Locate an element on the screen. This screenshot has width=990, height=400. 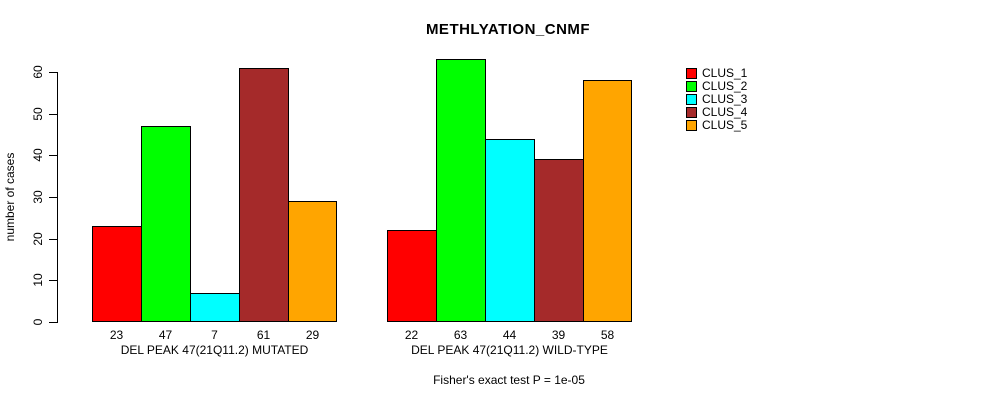
y-axis-title: number of cases is located at coordinates (10, 197).